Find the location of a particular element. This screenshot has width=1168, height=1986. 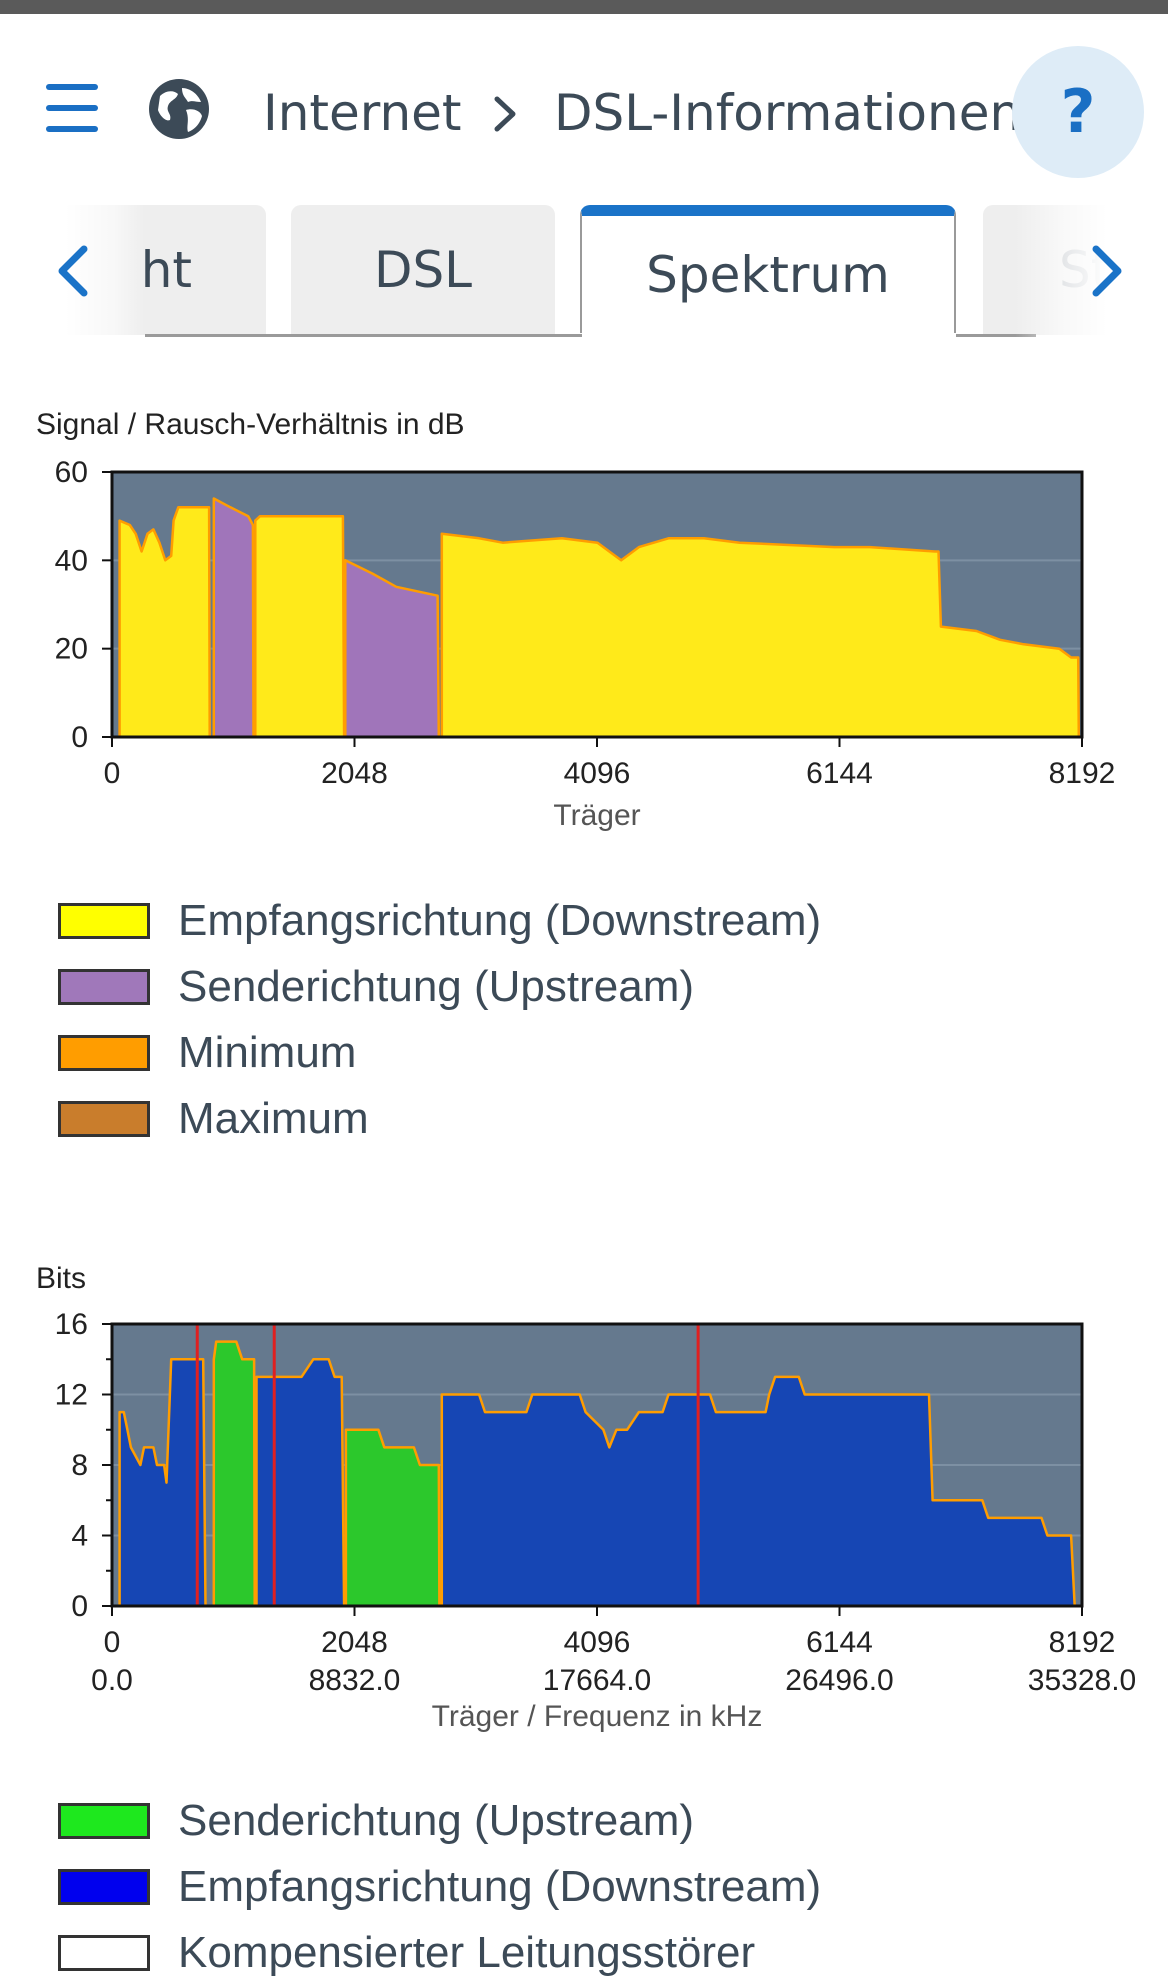

tab-fade-right is located at coordinates (1091, 272).